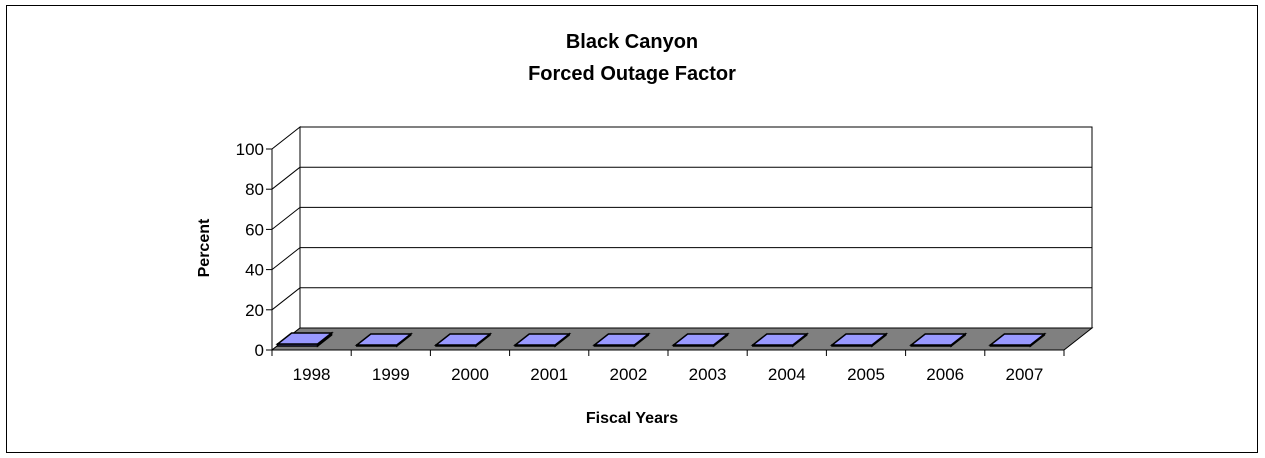 Image resolution: width=1265 pixels, height=458 pixels. What do you see at coordinates (312, 374) in the screenshot?
I see `x-tick-label: 1998` at bounding box center [312, 374].